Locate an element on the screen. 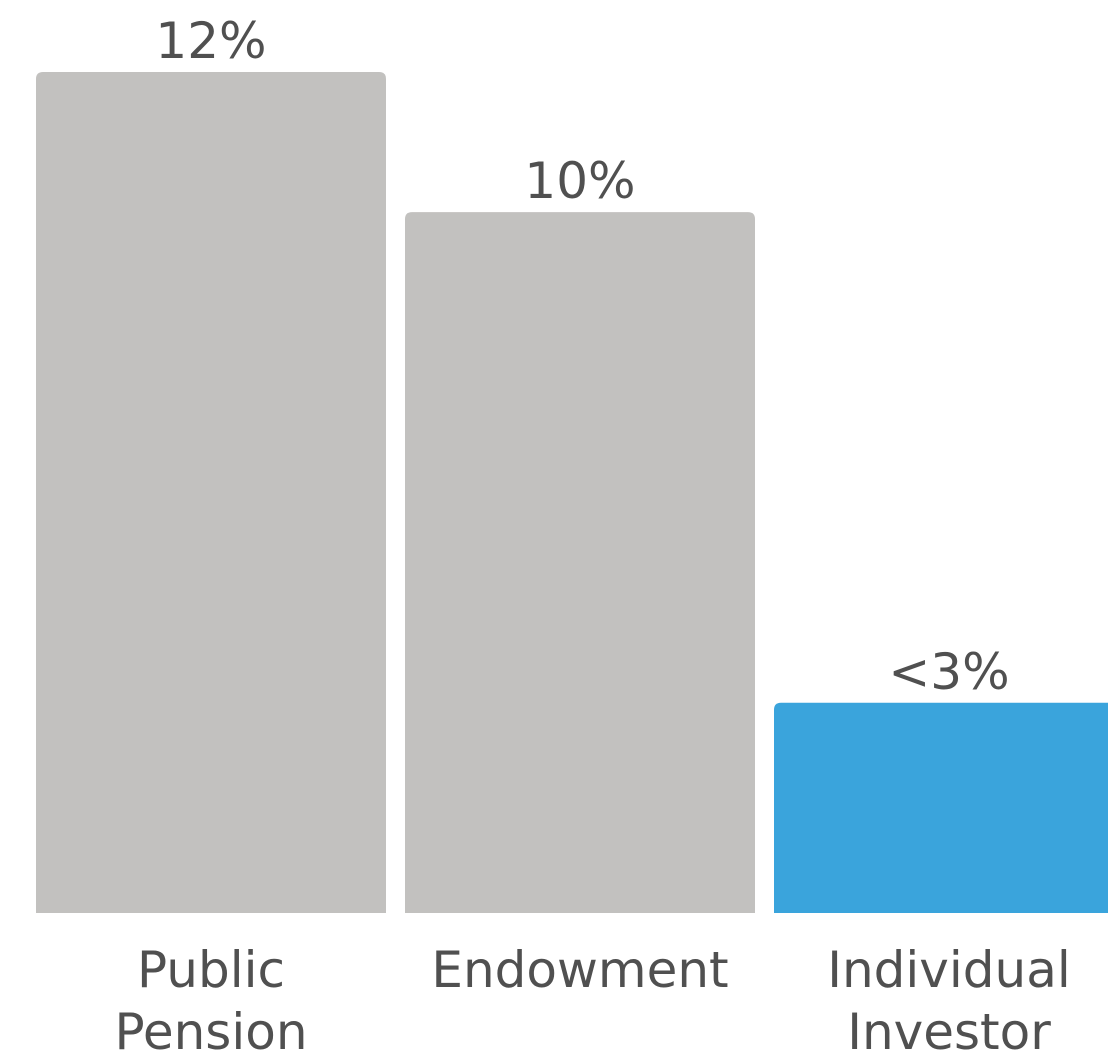 The height and width of the screenshot is (1052, 1108). value-label-individual-investor: <3% is located at coordinates (948, 672).